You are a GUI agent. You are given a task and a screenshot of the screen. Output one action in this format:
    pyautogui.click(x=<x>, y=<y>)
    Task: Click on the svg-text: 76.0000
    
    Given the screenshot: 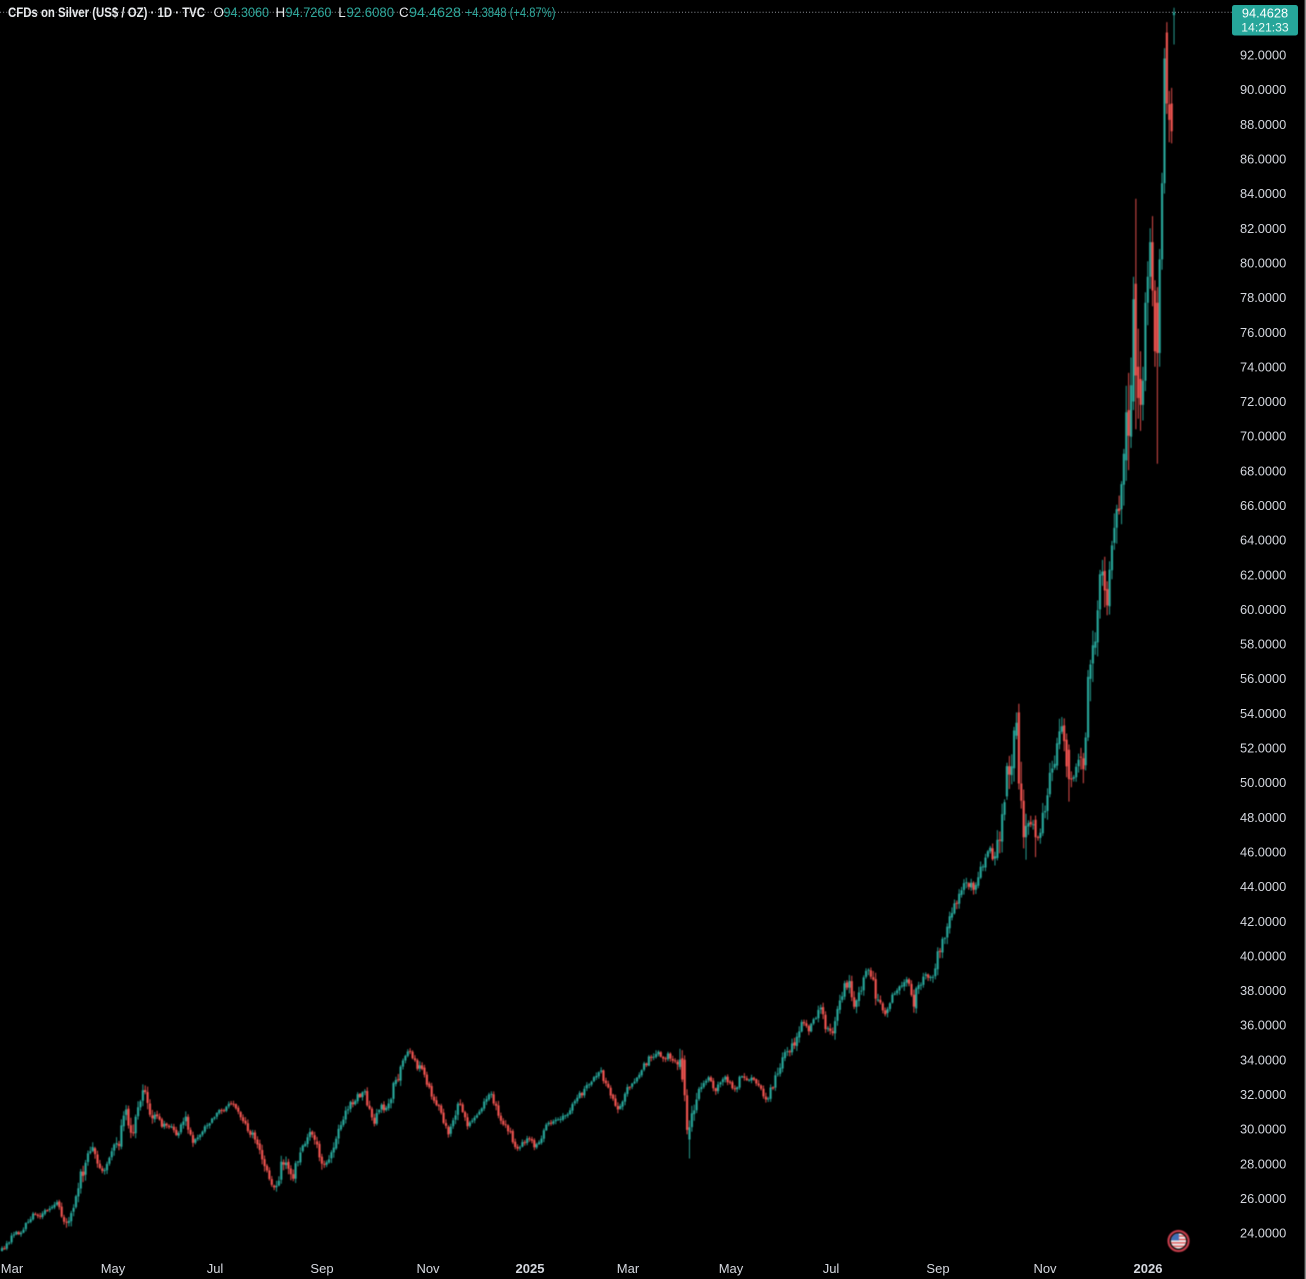 What is the action you would take?
    pyautogui.click(x=1263, y=332)
    